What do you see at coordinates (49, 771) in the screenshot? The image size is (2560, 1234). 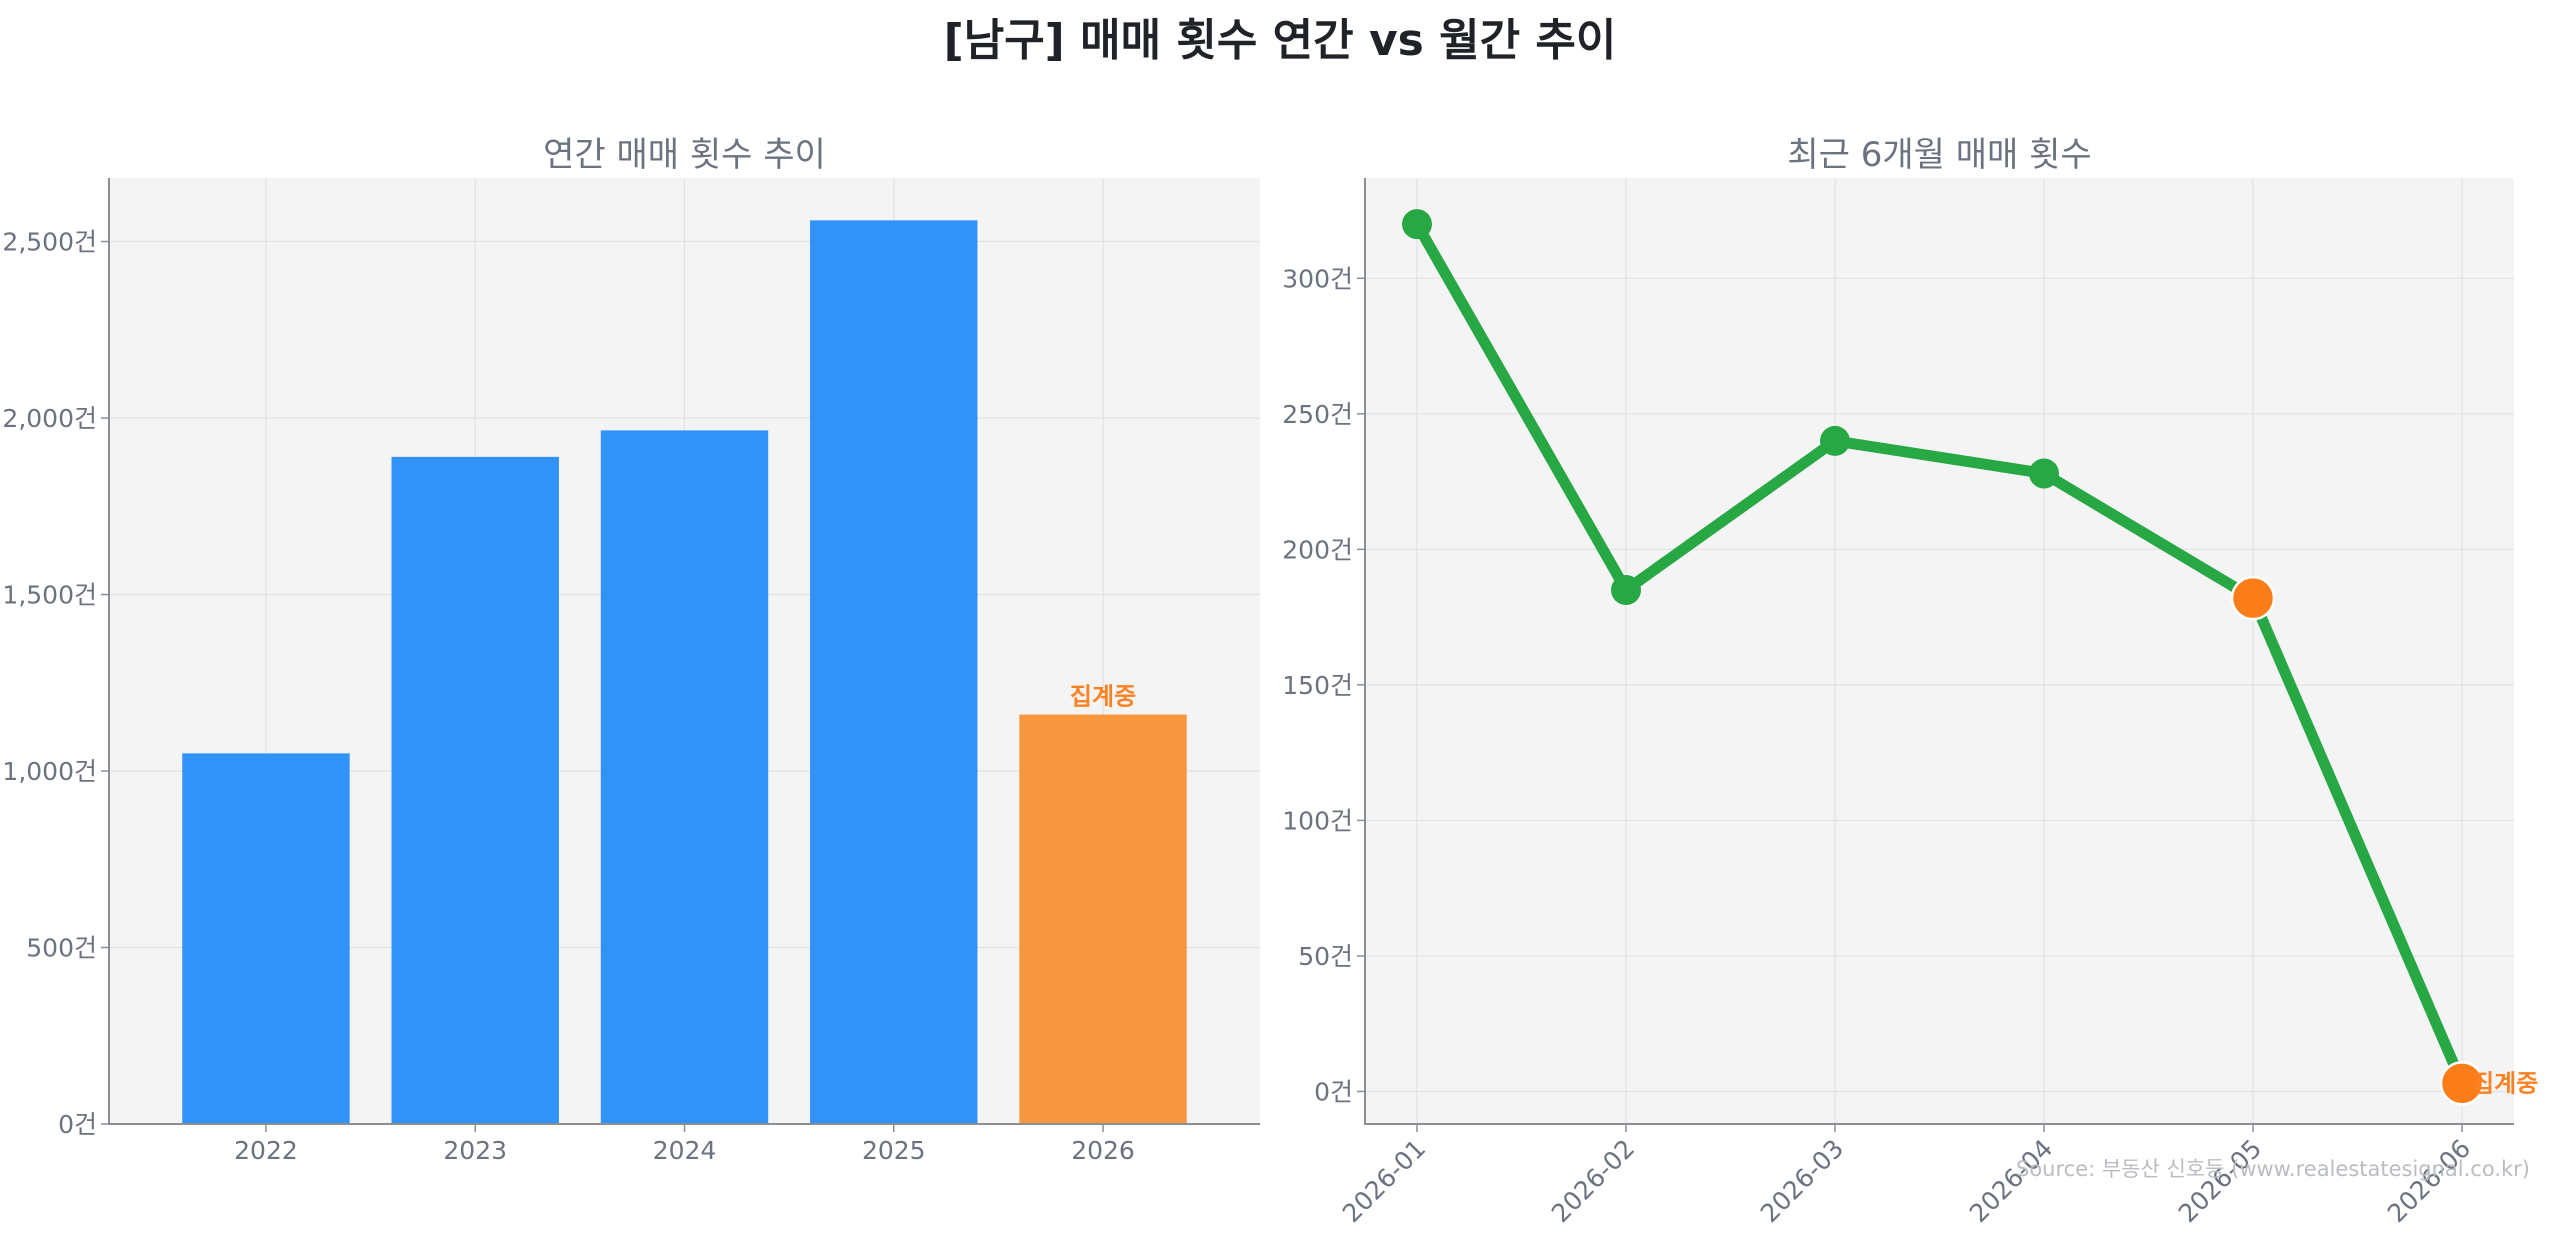 I see `bar-ytick-label: 1,000건` at bounding box center [49, 771].